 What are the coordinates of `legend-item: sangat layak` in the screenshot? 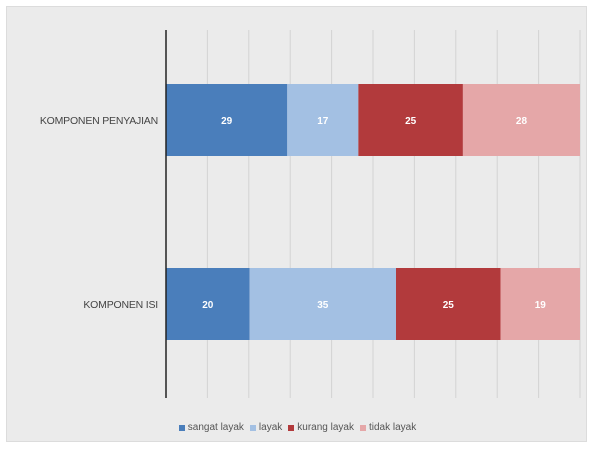 It's located at (211, 427).